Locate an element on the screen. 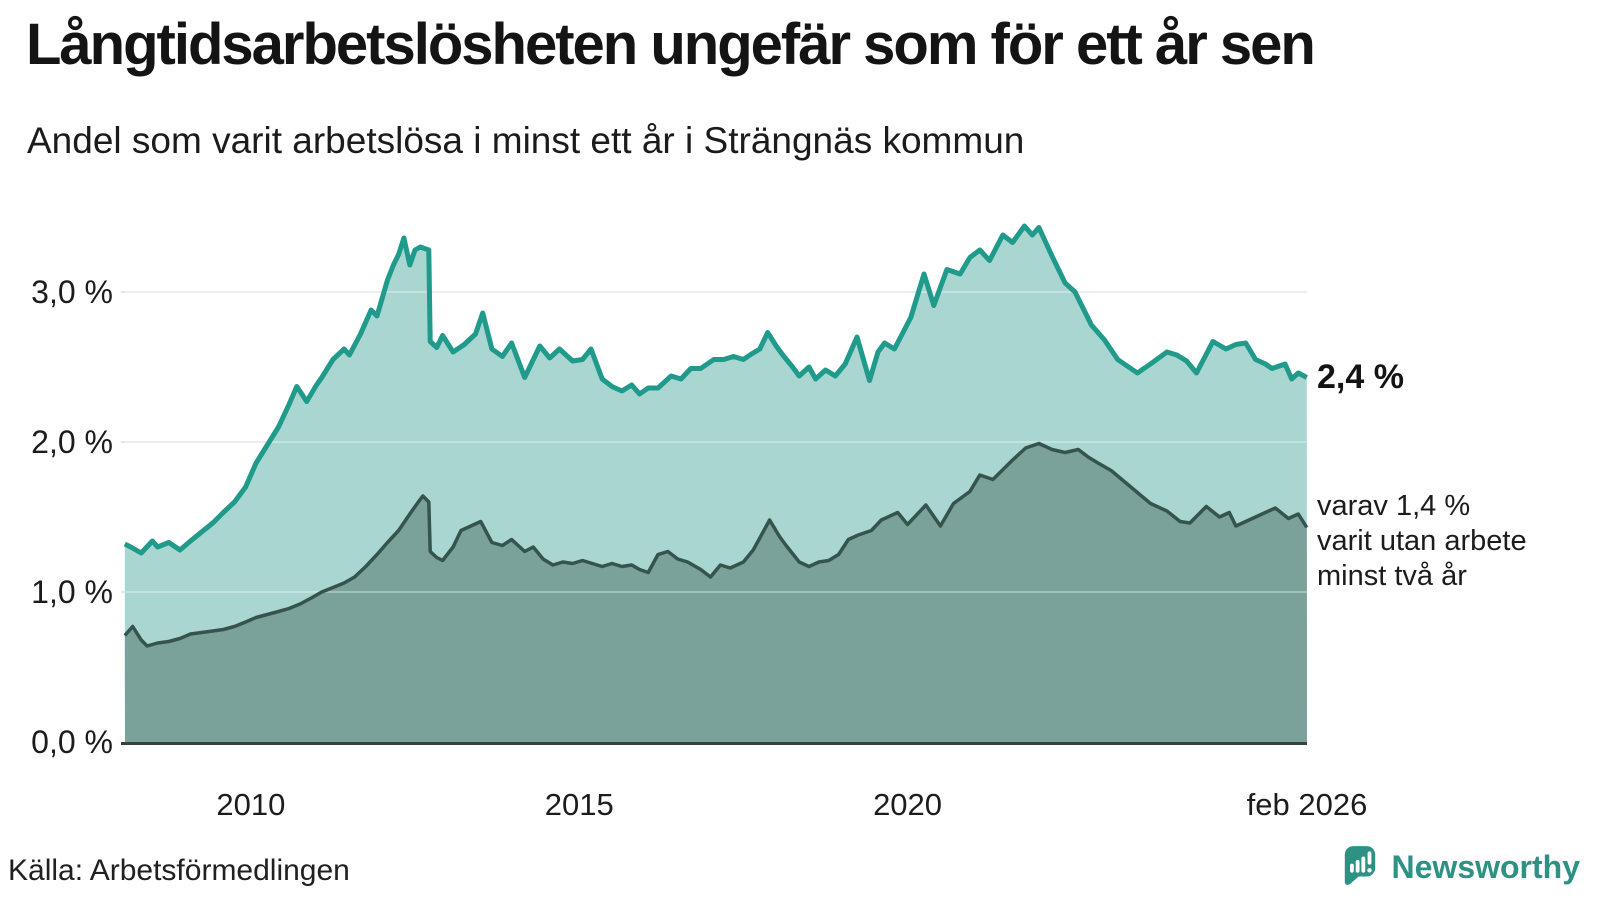 This screenshot has height=900, width=1600. newsworthy-brand-name: Newsworthy is located at coordinates (1485, 866).